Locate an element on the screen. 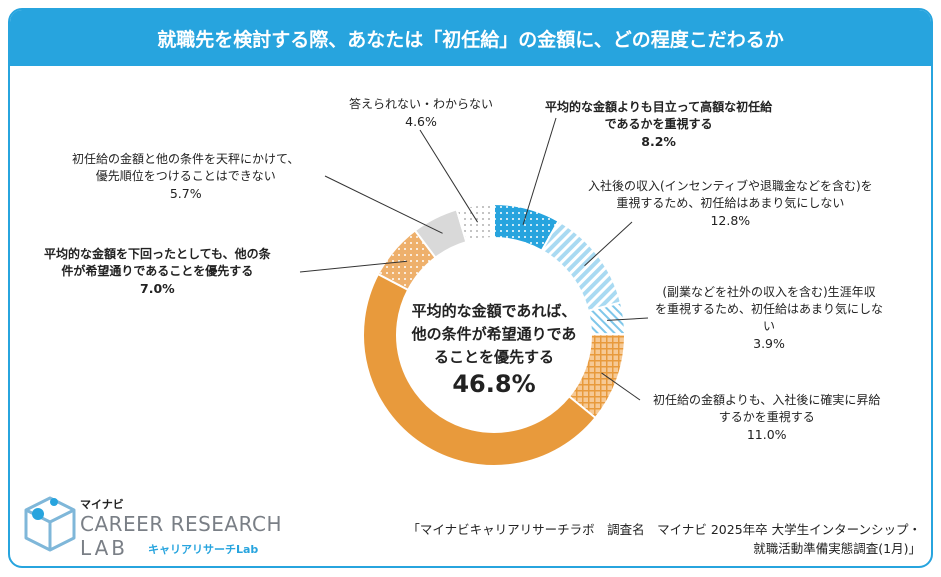 This screenshot has height=577, width=941. label-text: 件が希望通りであることを優先する is located at coordinates (157, 271).